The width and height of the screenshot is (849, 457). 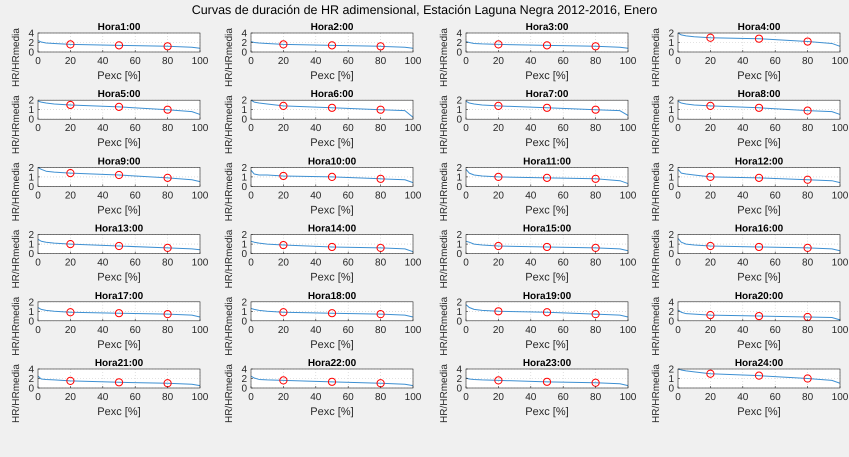 What do you see at coordinates (759, 94) in the screenshot?
I see `chart-title: Hora8:00` at bounding box center [759, 94].